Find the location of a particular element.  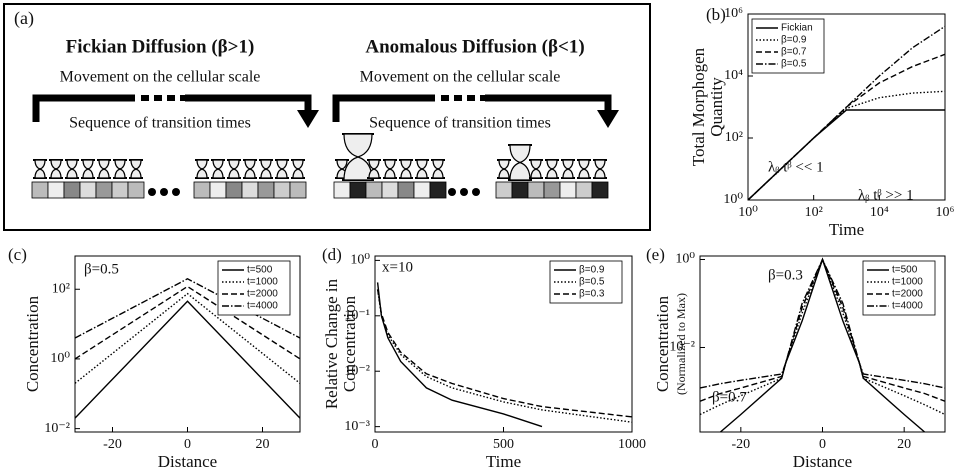

annotation: β=0.5 is located at coordinates (101, 269).